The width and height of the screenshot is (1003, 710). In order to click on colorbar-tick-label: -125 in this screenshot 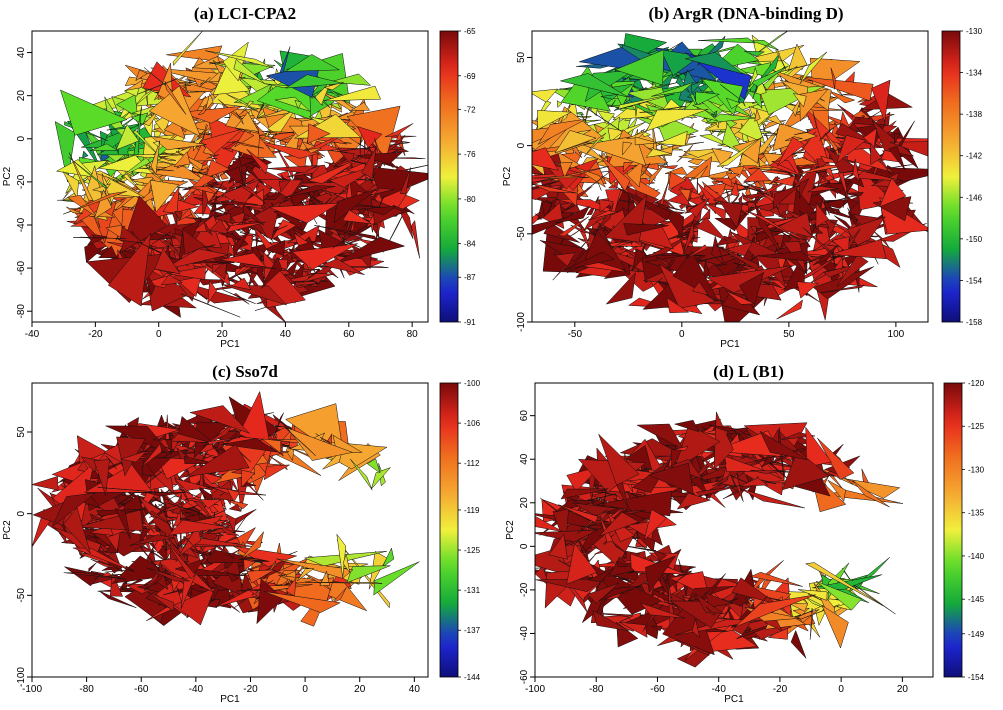, I will do `click(976, 426)`.